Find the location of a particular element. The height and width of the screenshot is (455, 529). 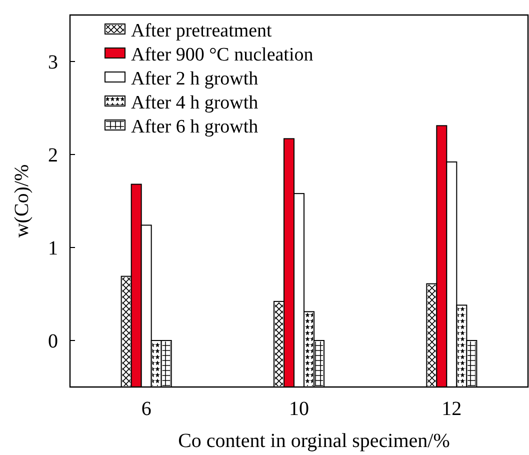

x-tick-label: 6 is located at coordinates (146, 409).